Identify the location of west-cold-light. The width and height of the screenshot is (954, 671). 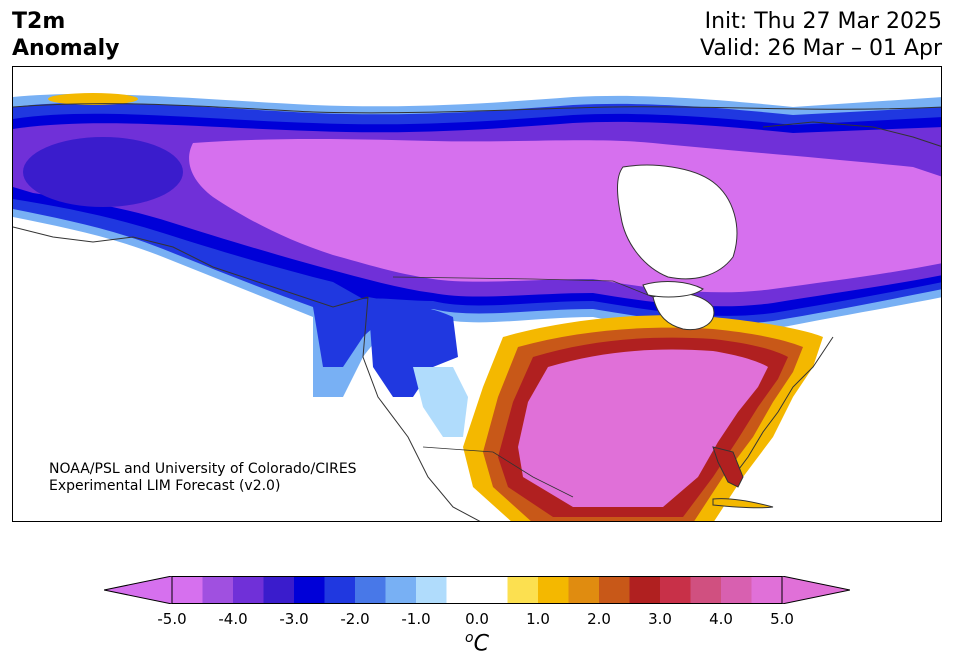
(440, 402).